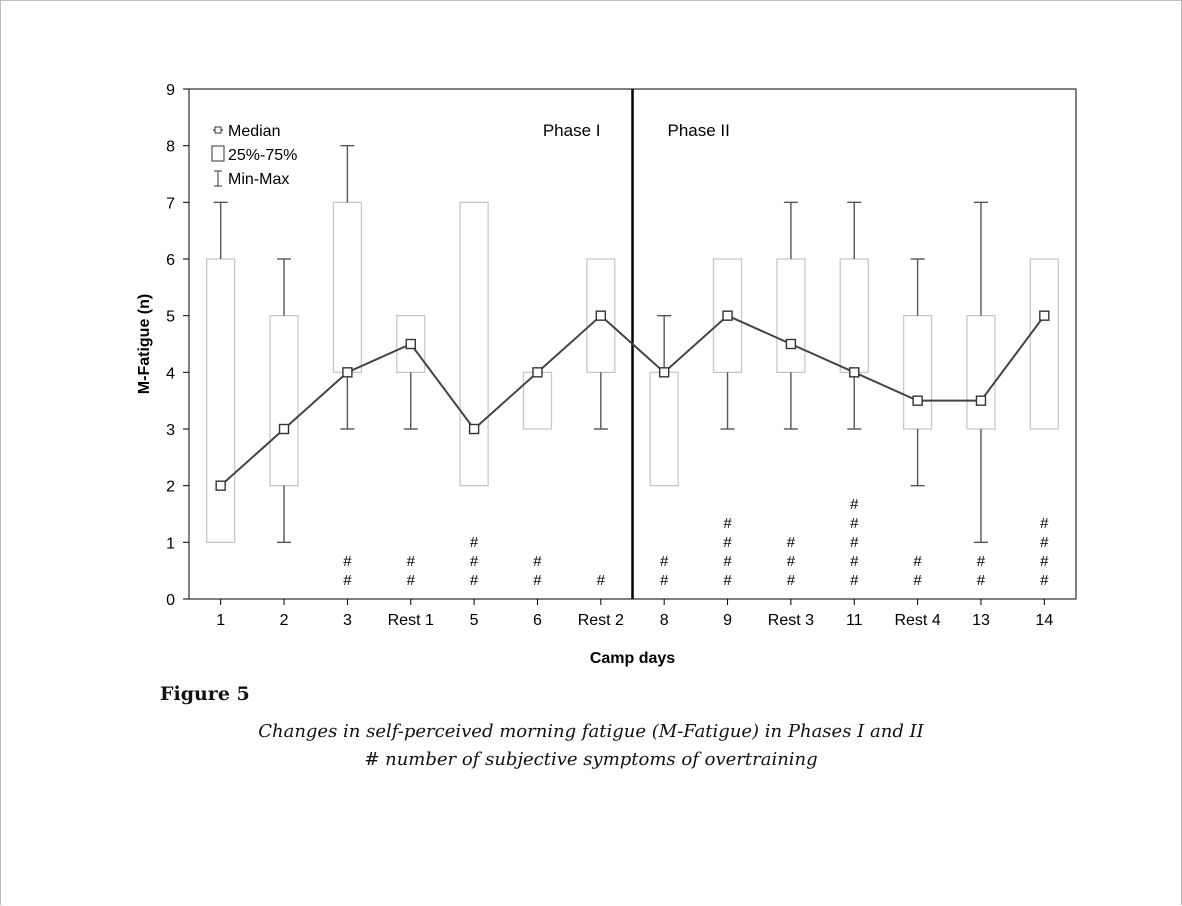 The height and width of the screenshot is (906, 1182). I want to click on y-tick-label: 0, so click(170, 600).